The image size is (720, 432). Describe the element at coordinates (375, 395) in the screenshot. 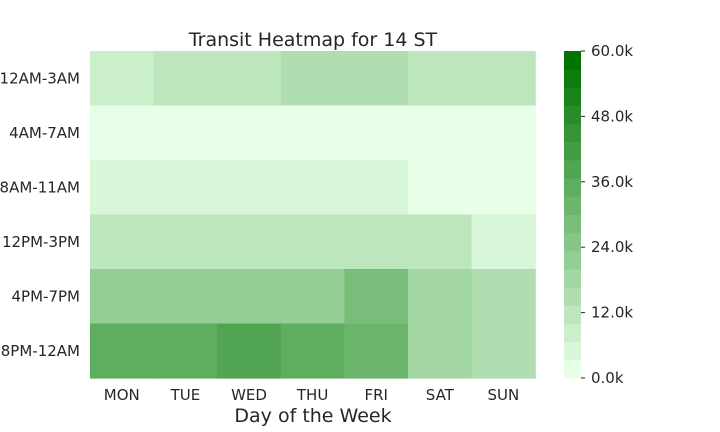

I see `x-tick-label: FRI` at that location.